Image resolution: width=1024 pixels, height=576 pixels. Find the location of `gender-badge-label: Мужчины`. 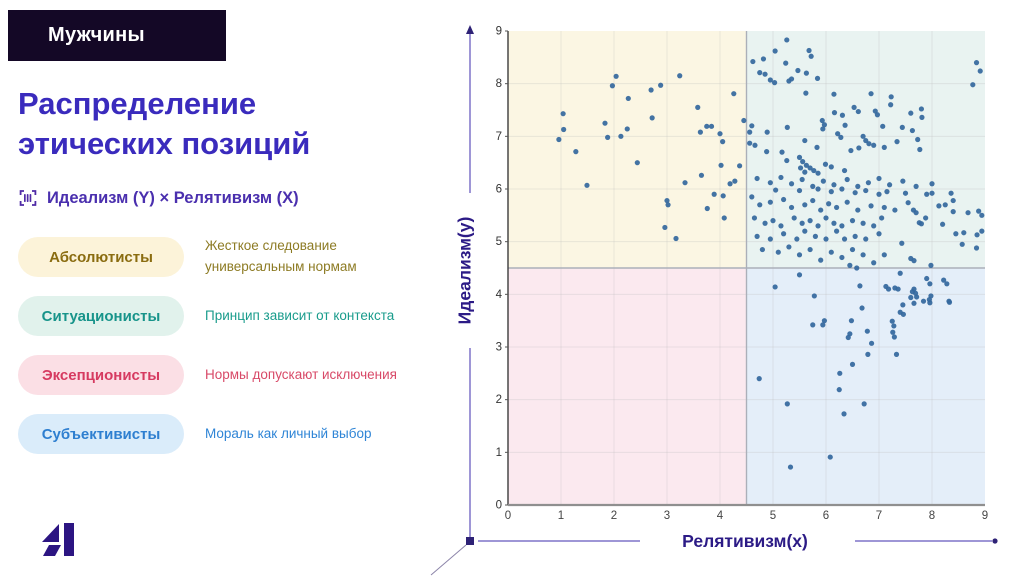

gender-badge-label: Мужчины is located at coordinates (96, 35).